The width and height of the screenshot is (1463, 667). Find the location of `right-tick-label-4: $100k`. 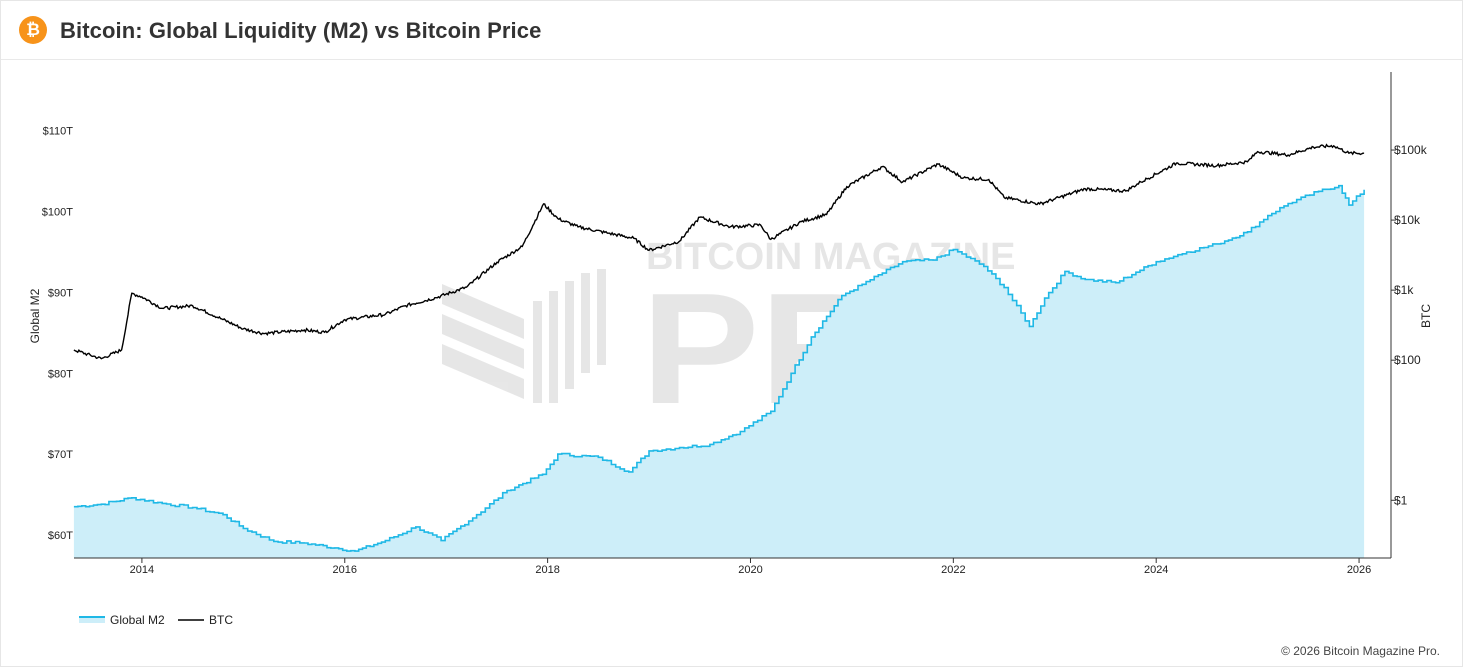

right-tick-label-4: $100k is located at coordinates (1411, 150).